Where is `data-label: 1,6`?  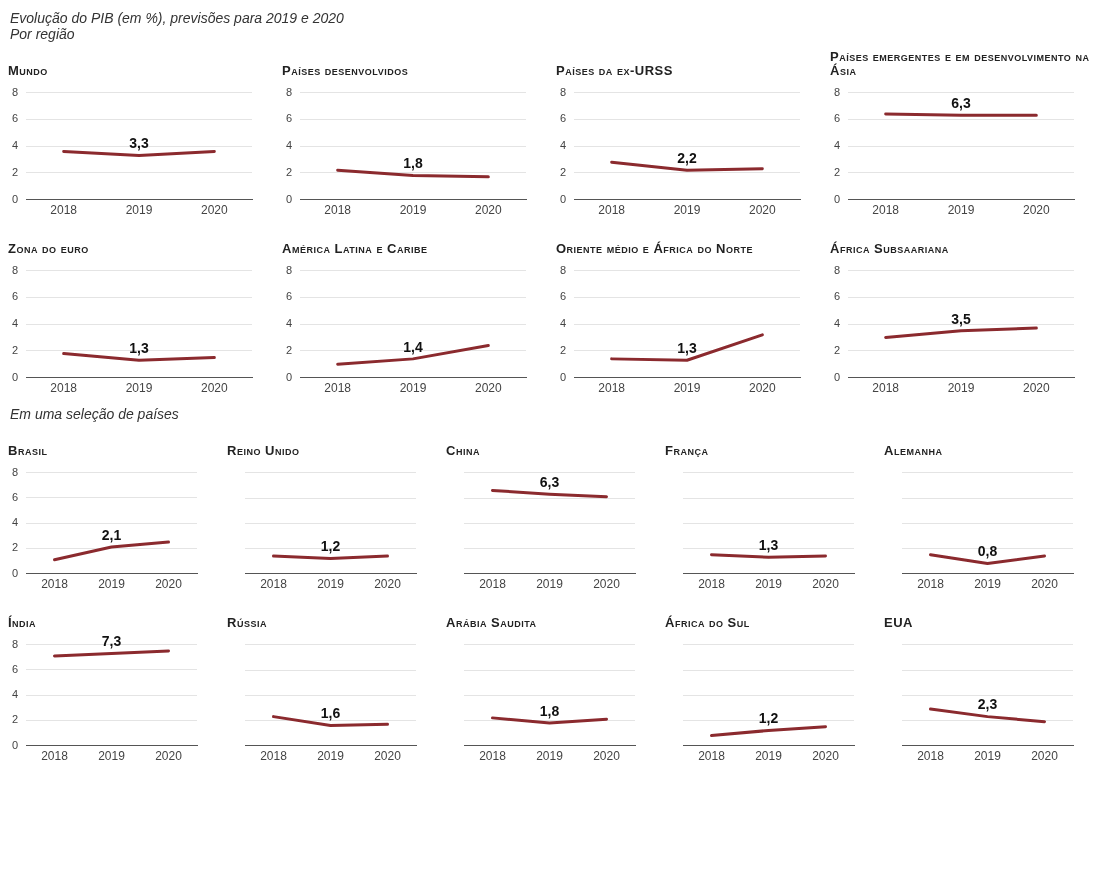
data-label: 1,6 is located at coordinates (330, 713).